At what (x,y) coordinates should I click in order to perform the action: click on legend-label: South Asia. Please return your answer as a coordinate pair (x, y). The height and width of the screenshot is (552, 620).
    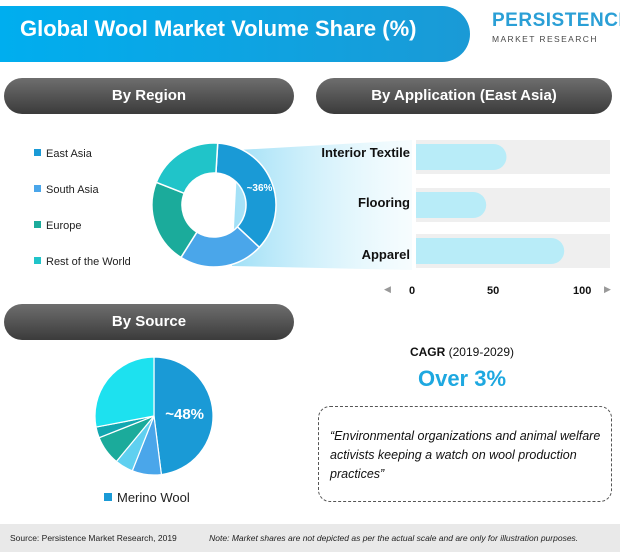
    Looking at the image, I should click on (72, 190).